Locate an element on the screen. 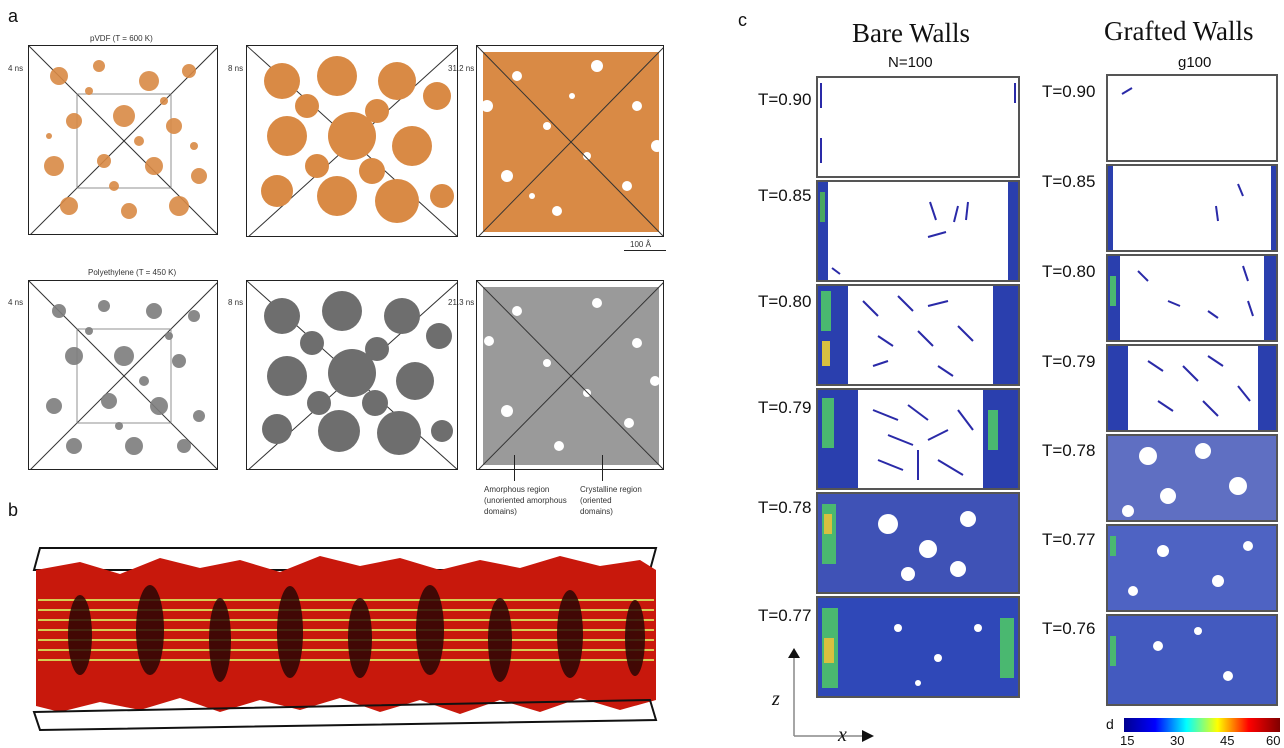  crystalline-annotation: Crystalline region (oriented domains) is located at coordinates (611, 500).